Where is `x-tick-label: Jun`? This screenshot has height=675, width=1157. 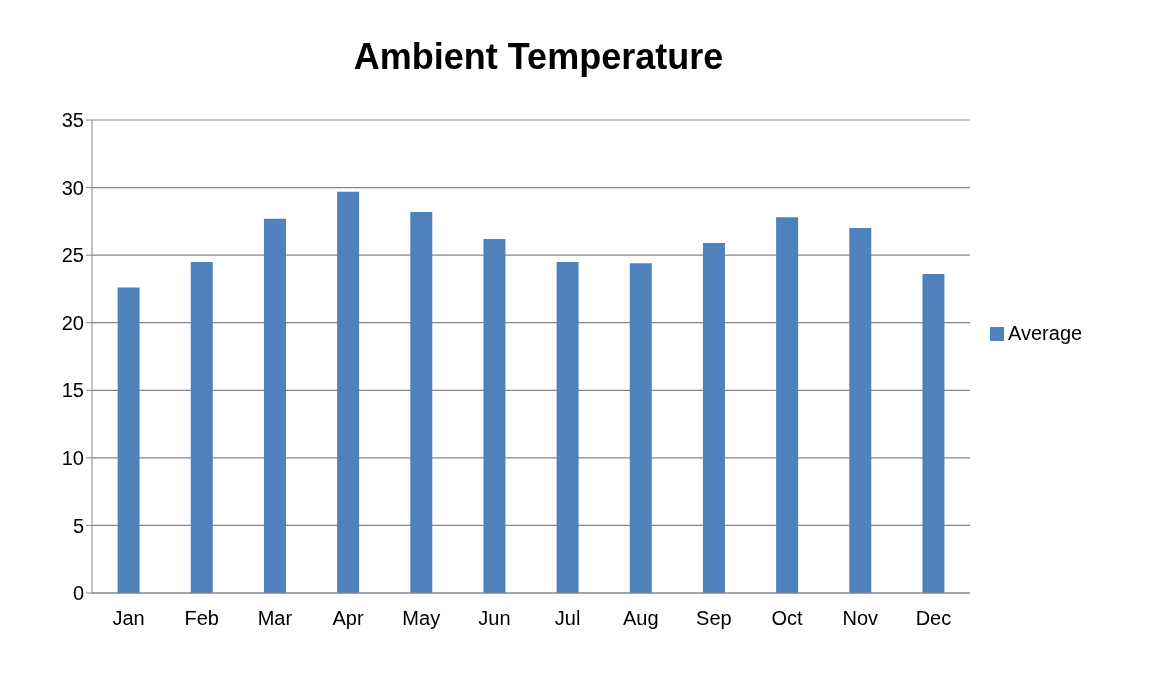 x-tick-label: Jun is located at coordinates (494, 618).